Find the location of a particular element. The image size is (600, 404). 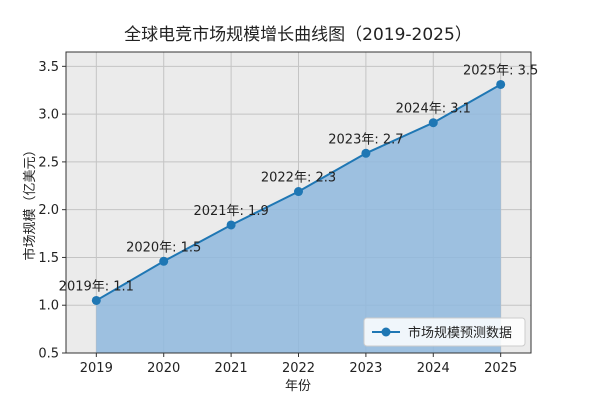

legend-label: 市场规模预测数据 is located at coordinates (460, 333).